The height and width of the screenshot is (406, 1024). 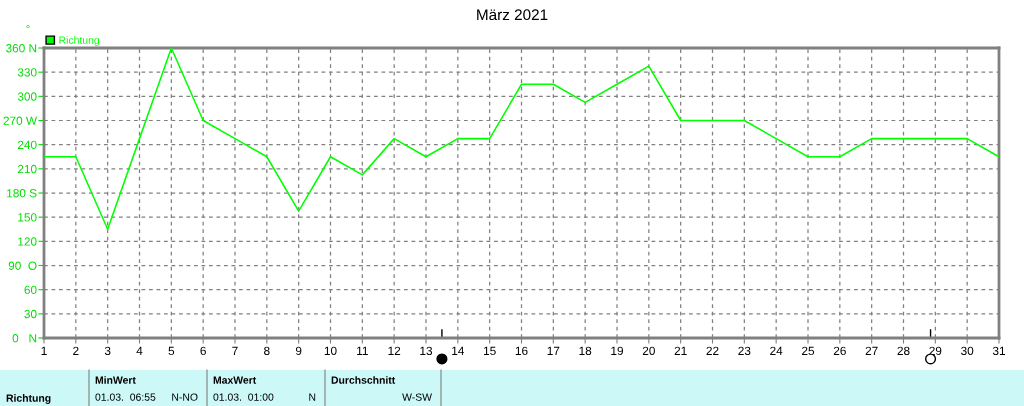 What do you see at coordinates (139, 350) in the screenshot?
I see `x-tick-label: 4` at bounding box center [139, 350].